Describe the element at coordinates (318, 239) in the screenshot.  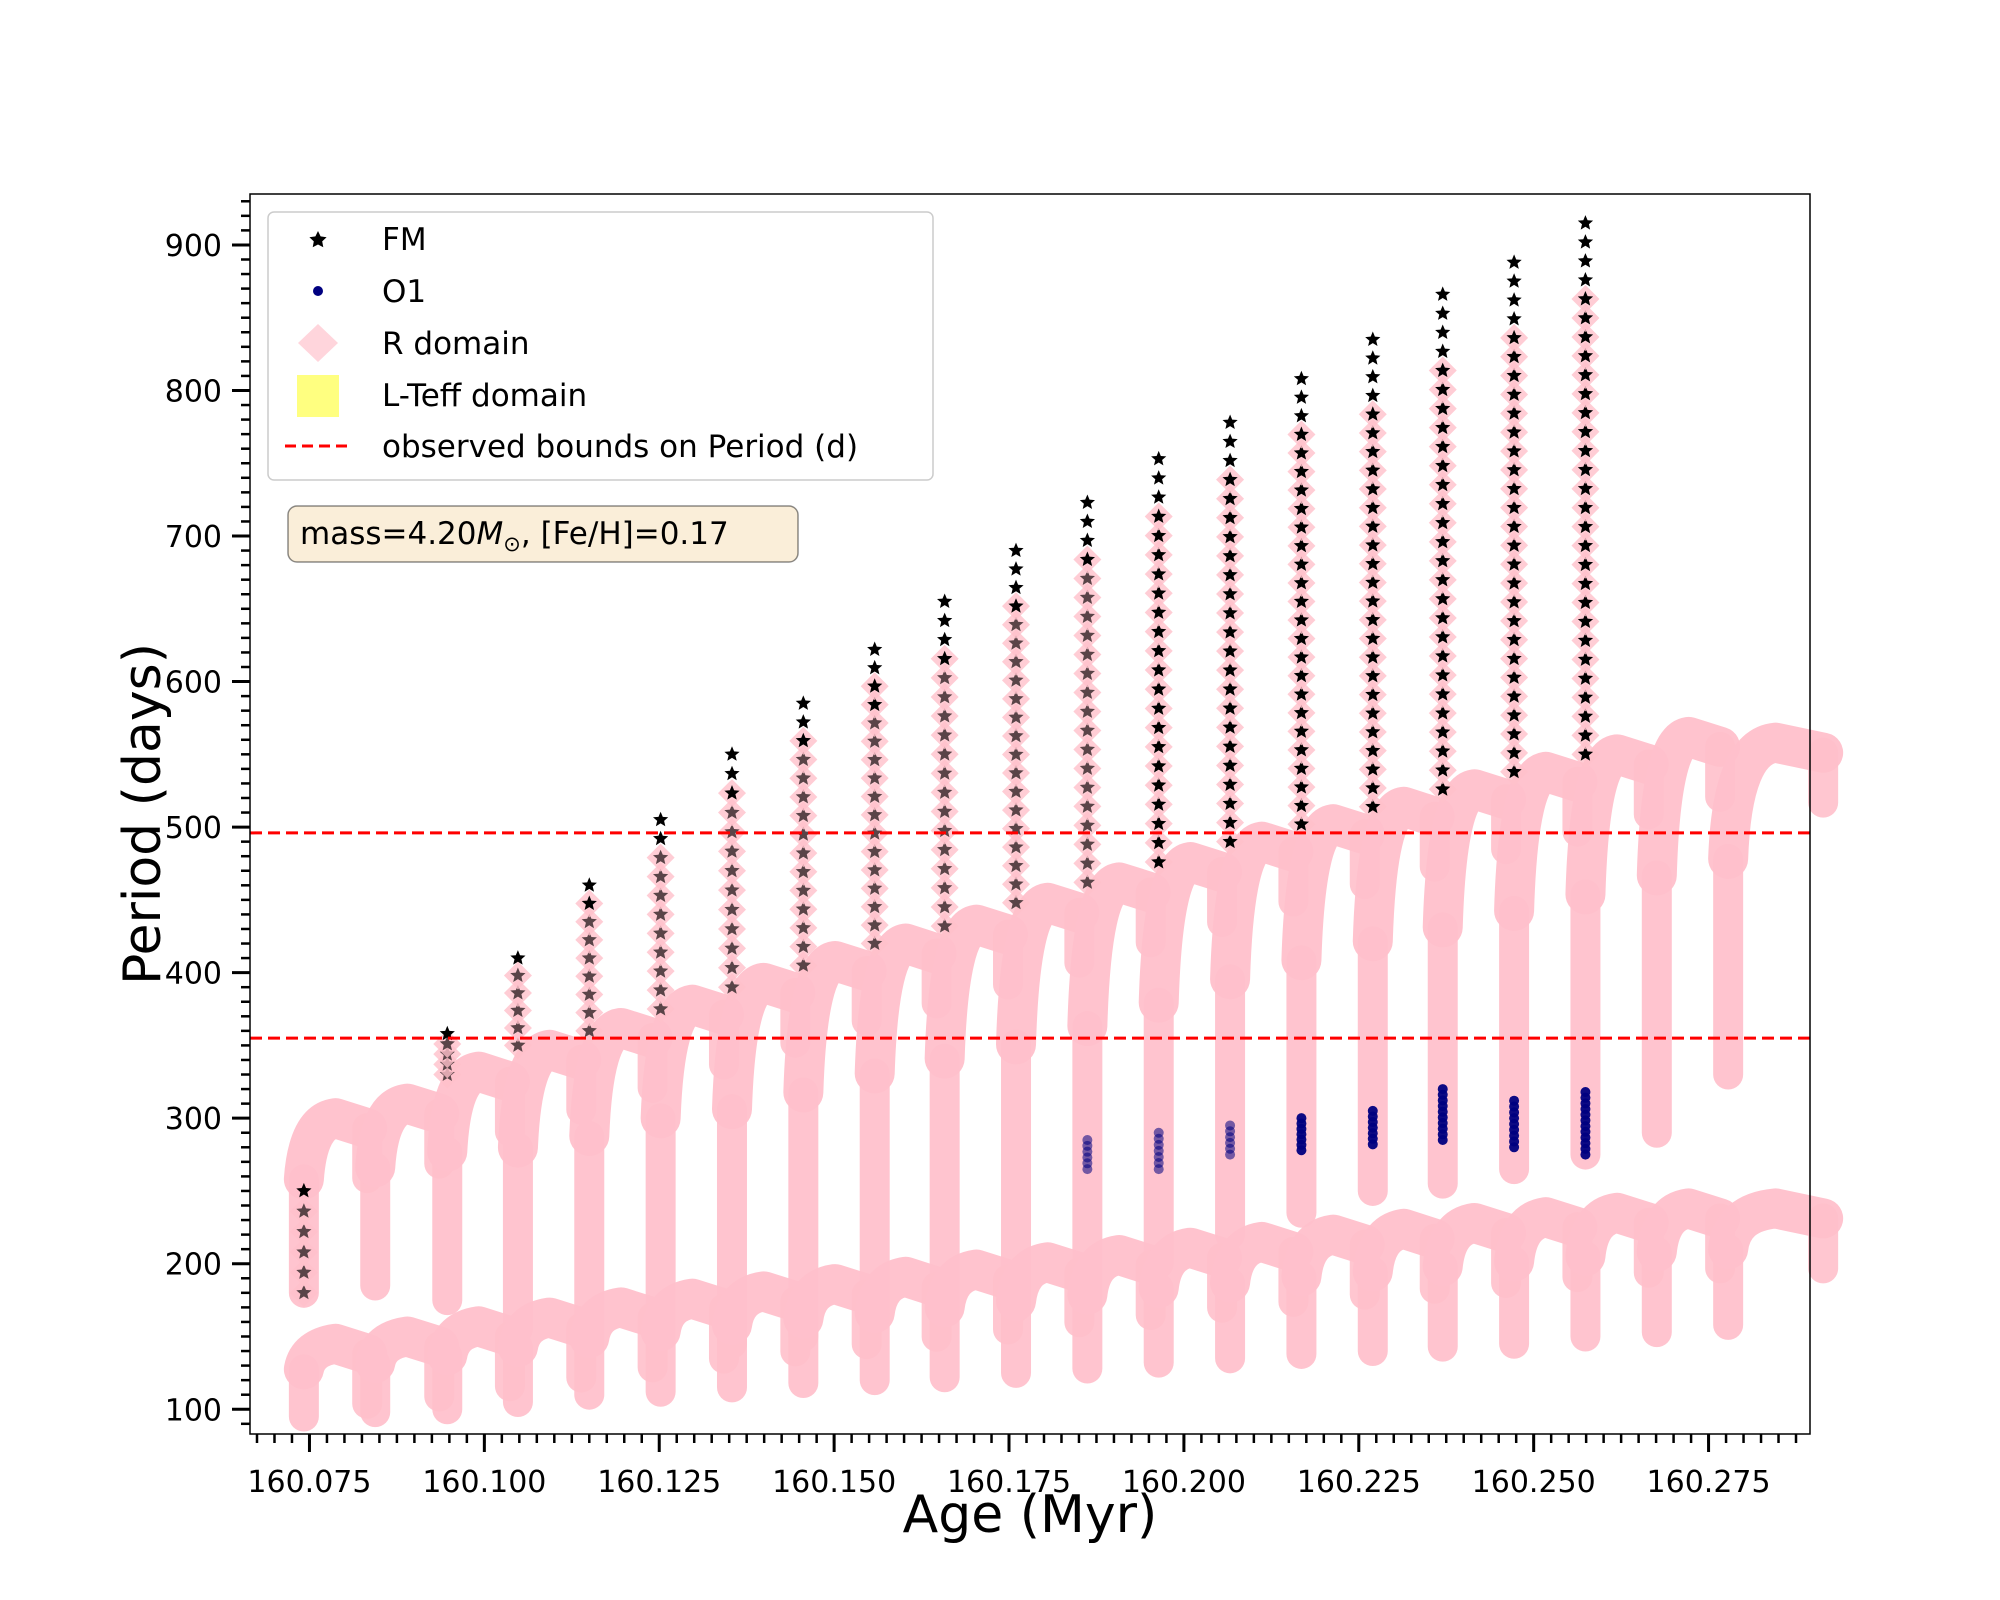
I see `star-icon` at that location.